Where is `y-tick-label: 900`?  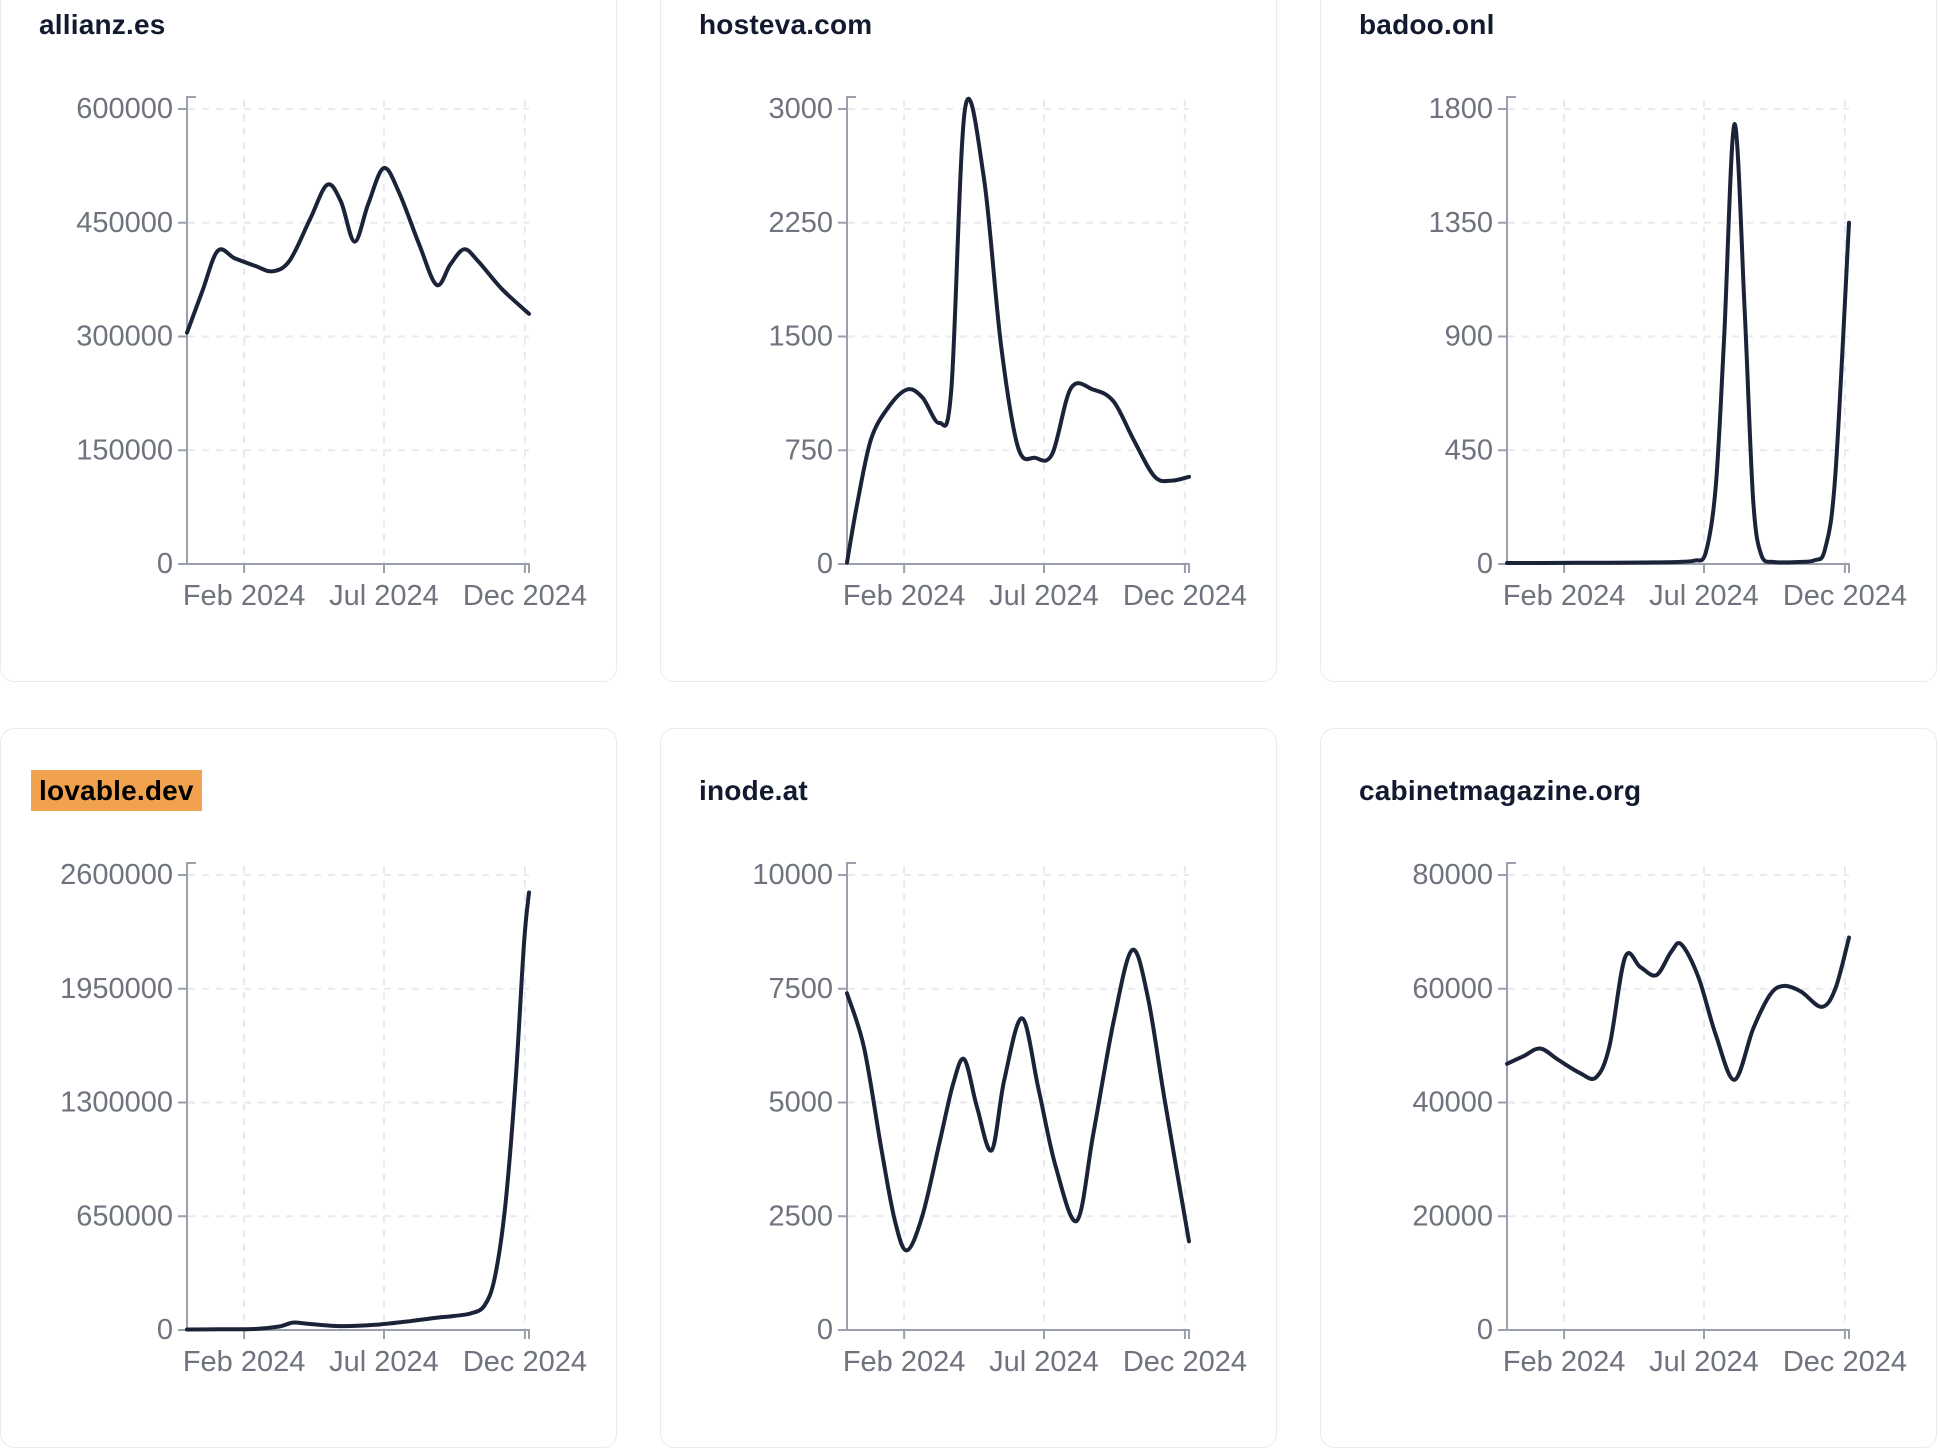 y-tick-label: 900 is located at coordinates (1469, 337).